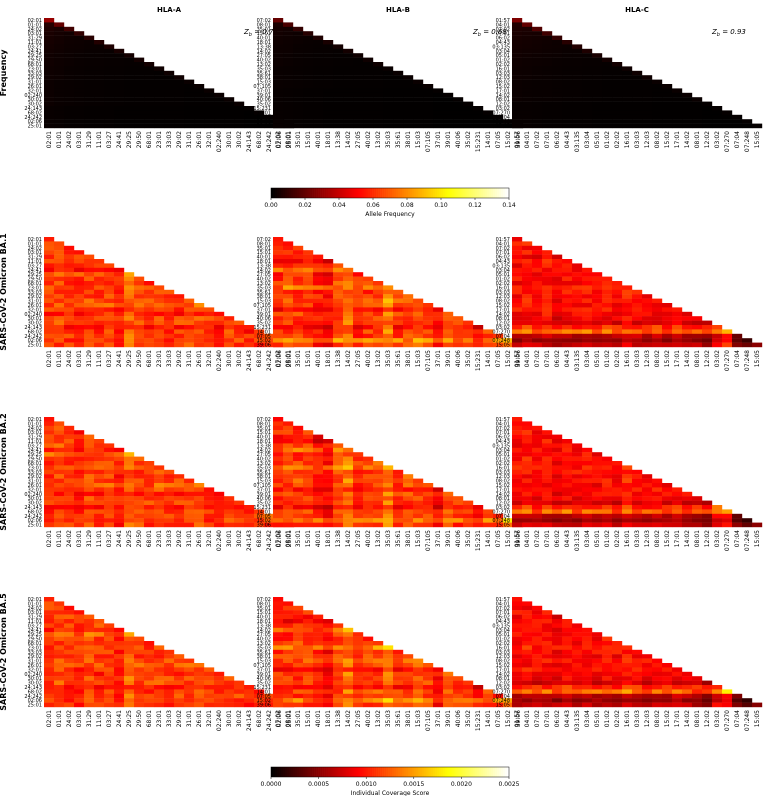 The width and height of the screenshot is (779, 796). I want to click on y-tick-label: 03:27, so click(35, 626).